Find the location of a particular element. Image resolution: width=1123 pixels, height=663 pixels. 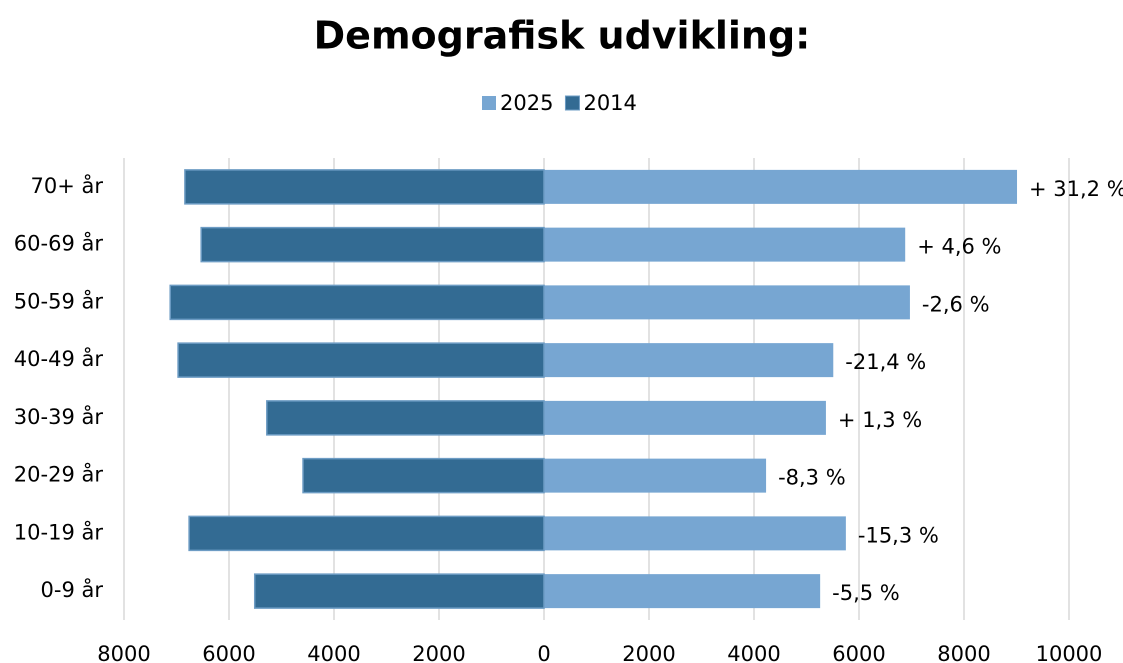

x-tick-label: 0 is located at coordinates (543, 652).